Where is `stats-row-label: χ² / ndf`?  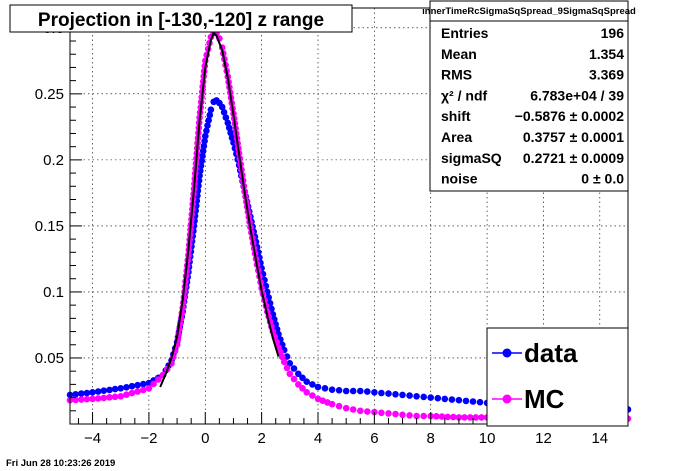 stats-row-label: χ² / ndf is located at coordinates (464, 95).